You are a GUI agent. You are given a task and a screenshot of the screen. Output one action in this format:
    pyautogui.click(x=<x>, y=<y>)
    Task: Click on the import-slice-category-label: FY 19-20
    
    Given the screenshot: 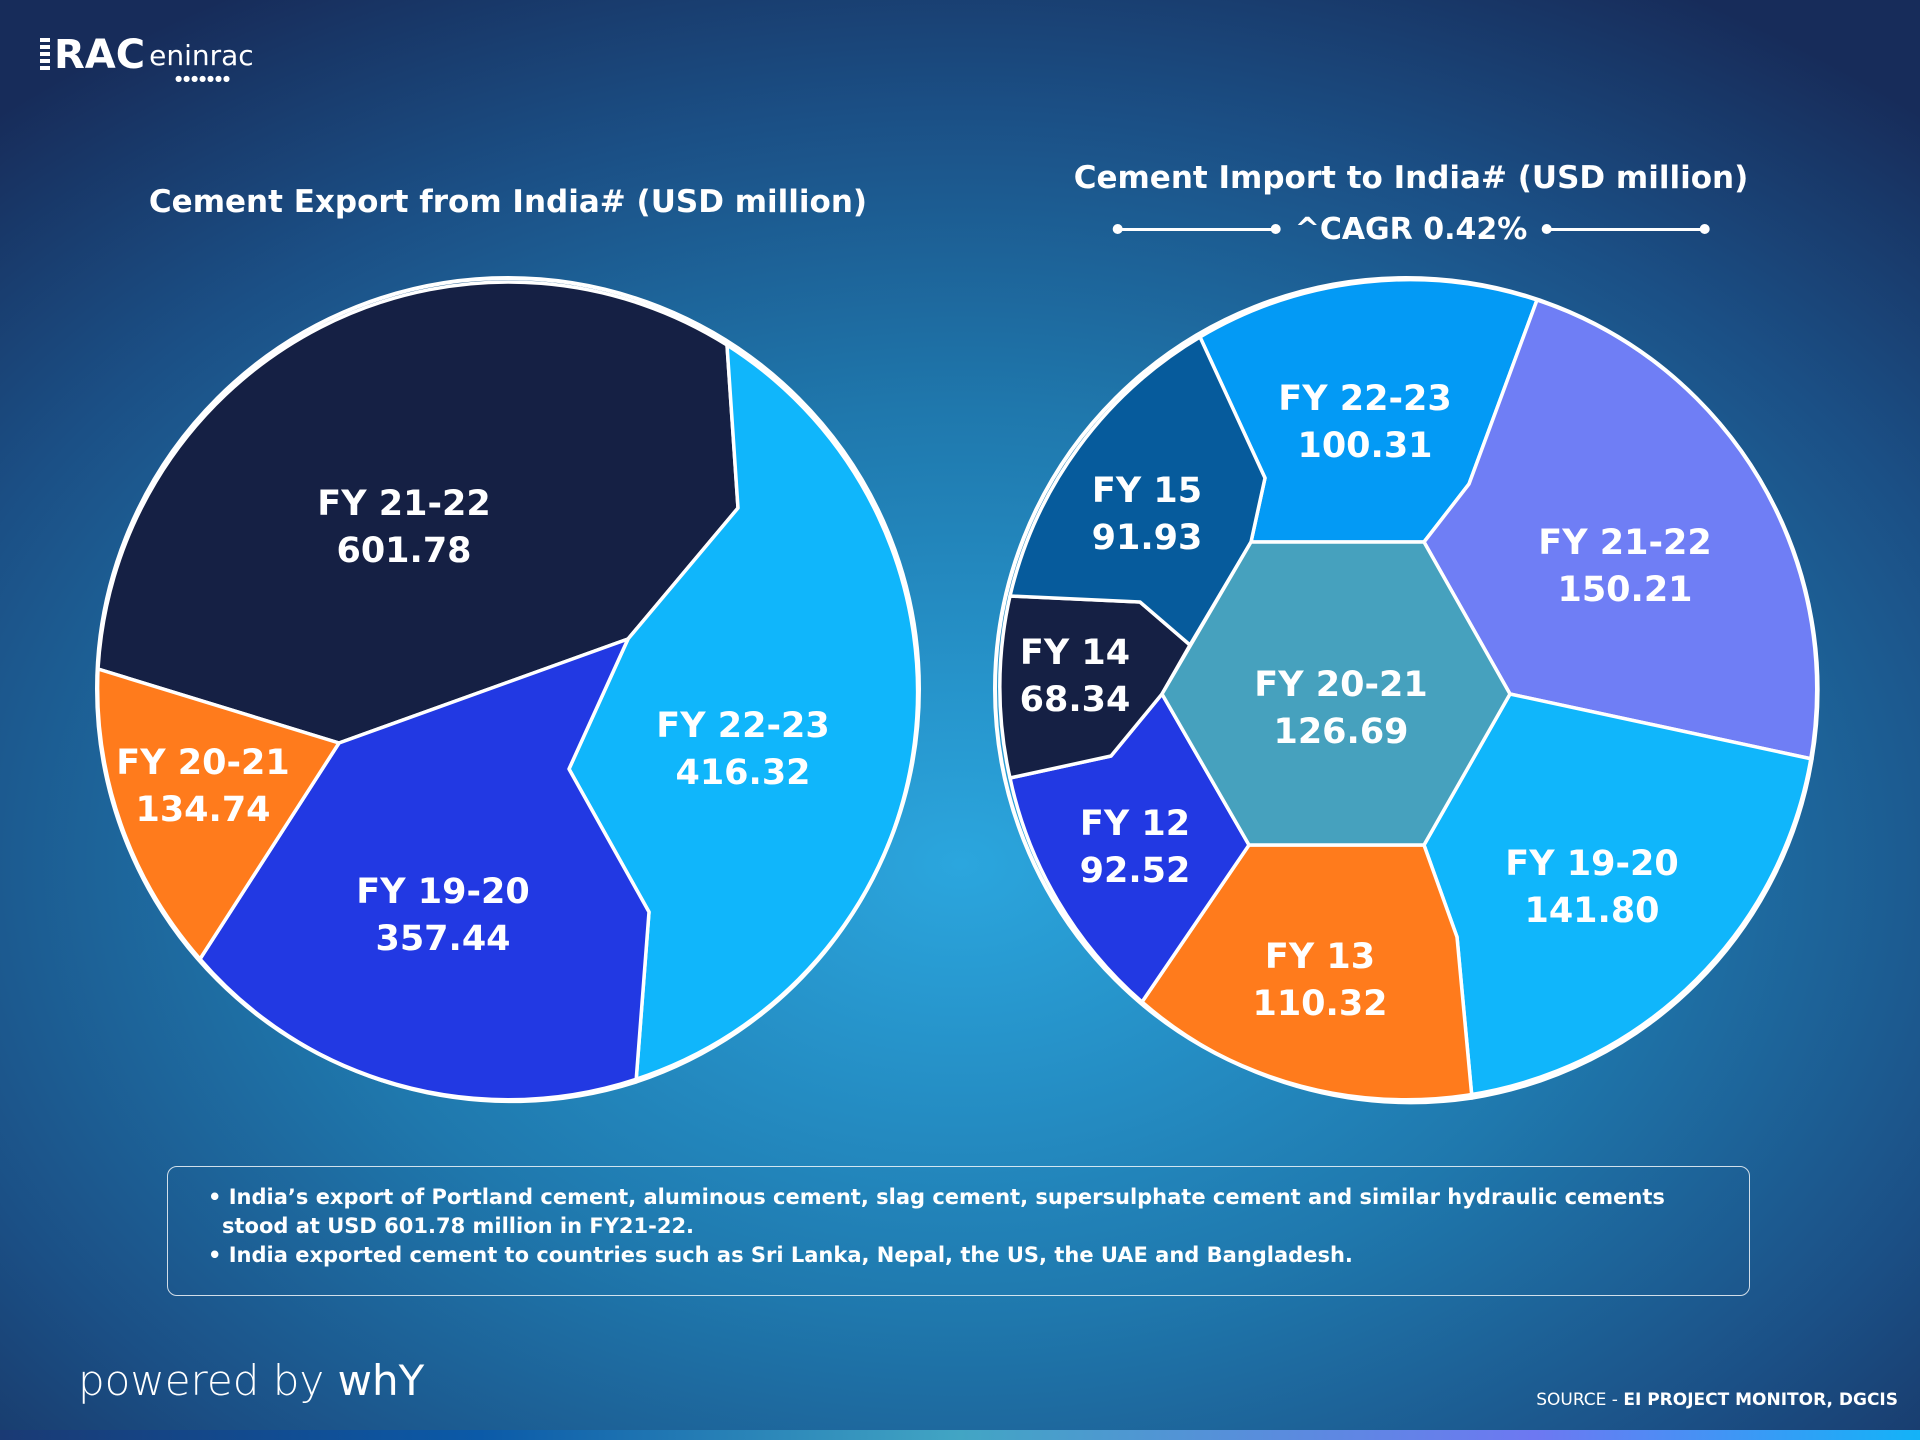 What is the action you would take?
    pyautogui.click(x=1591, y=864)
    